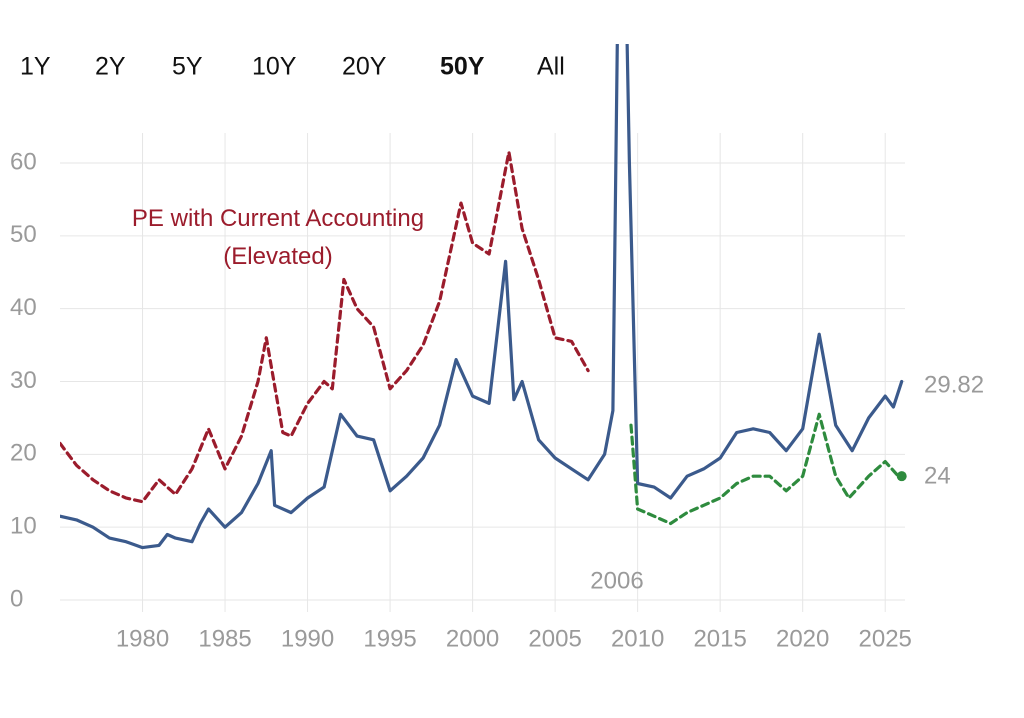  What do you see at coordinates (802, 638) in the screenshot?
I see `x-tick-label: 2020` at bounding box center [802, 638].